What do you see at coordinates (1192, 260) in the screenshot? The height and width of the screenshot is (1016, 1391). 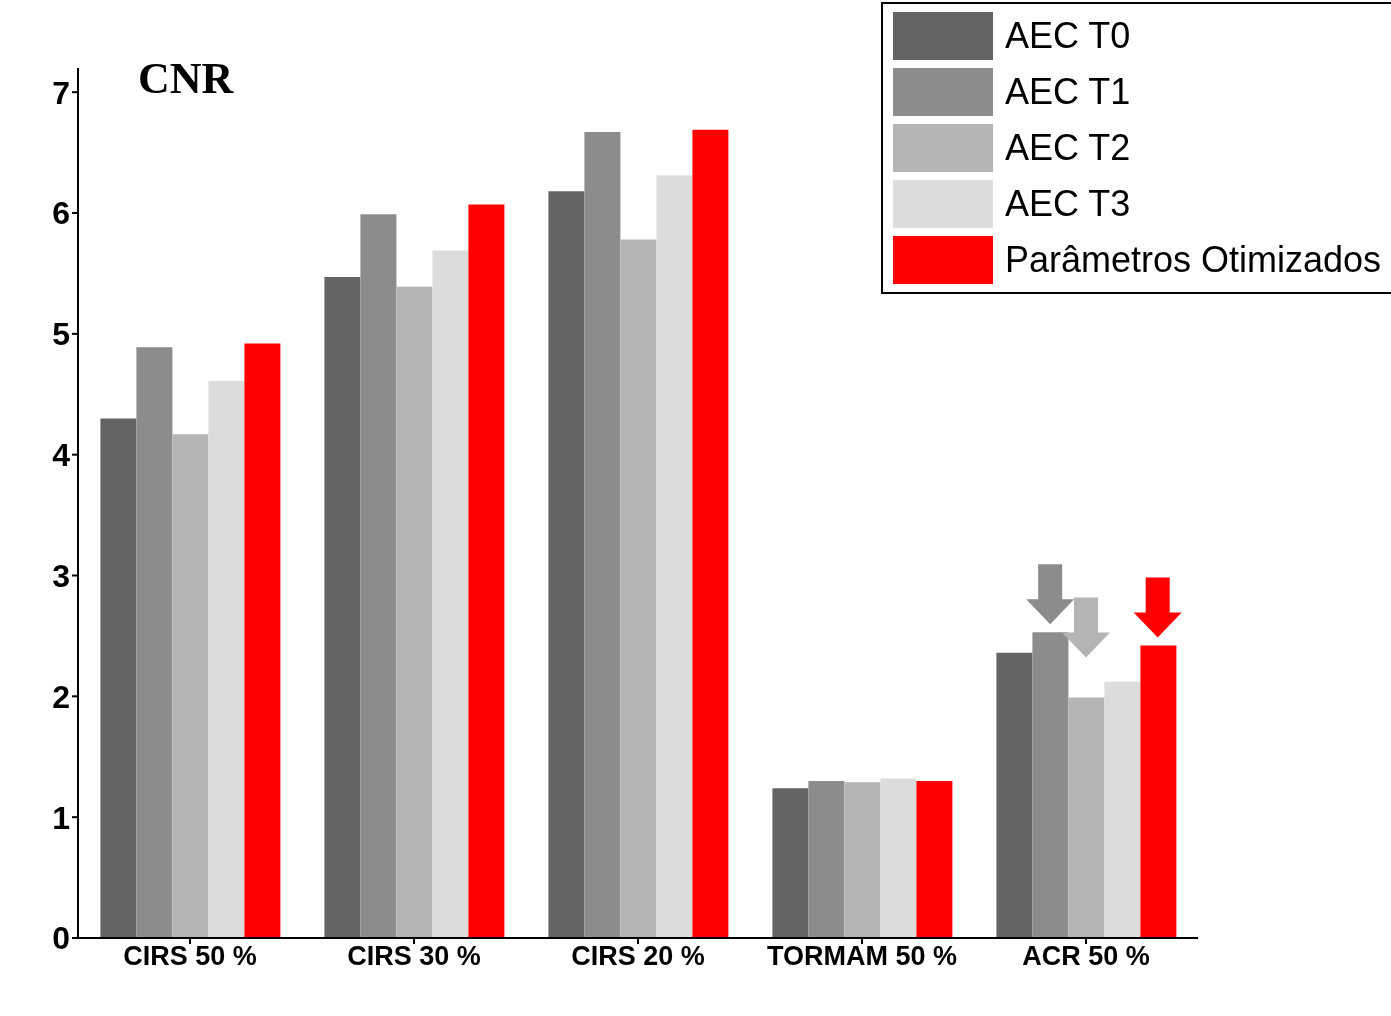 I see `legend-label: Parâmetros Otimizados` at bounding box center [1192, 260].